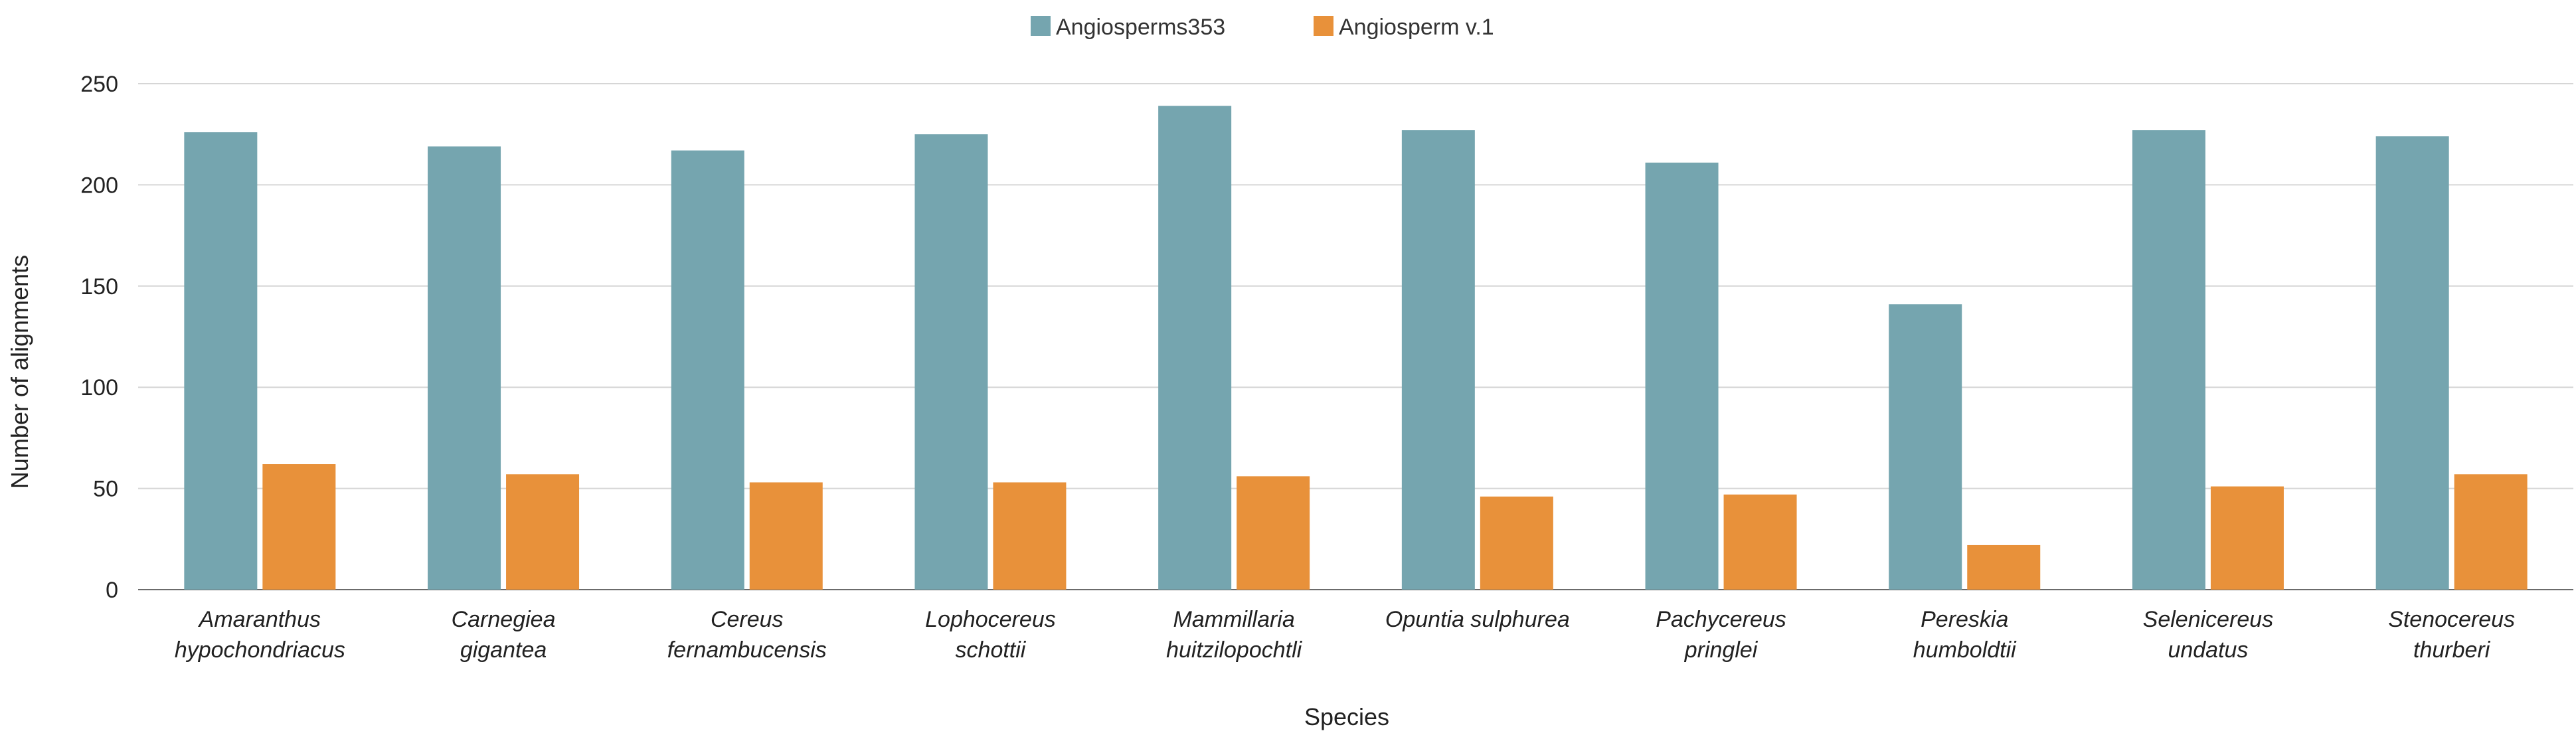 The image size is (2576, 747). Describe the element at coordinates (99, 85) in the screenshot. I see `y-tick-label: 250` at that location.